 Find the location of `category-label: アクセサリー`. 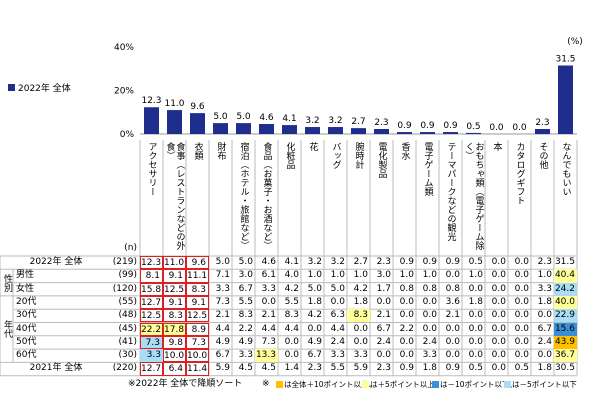

category-label: アクセサリー is located at coordinates (151, 169).